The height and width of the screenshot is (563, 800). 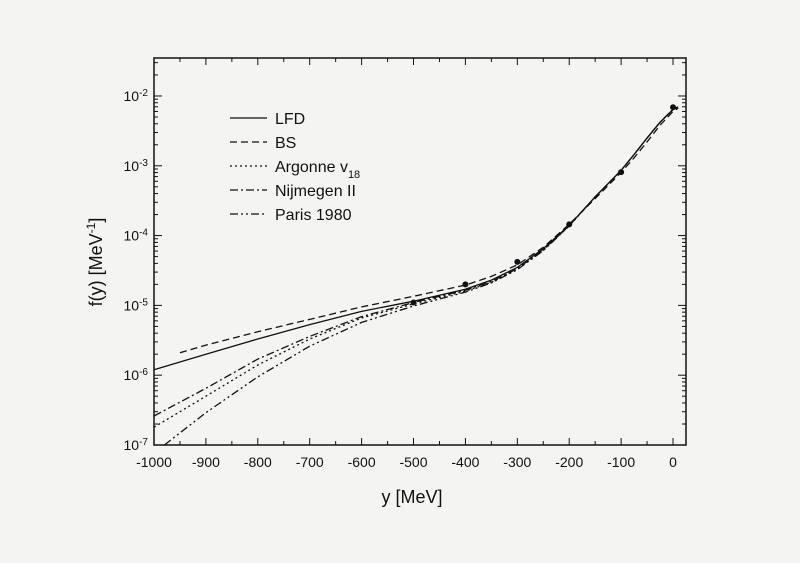 I want to click on y-tick-exponent: -3, so click(x=143, y=162).